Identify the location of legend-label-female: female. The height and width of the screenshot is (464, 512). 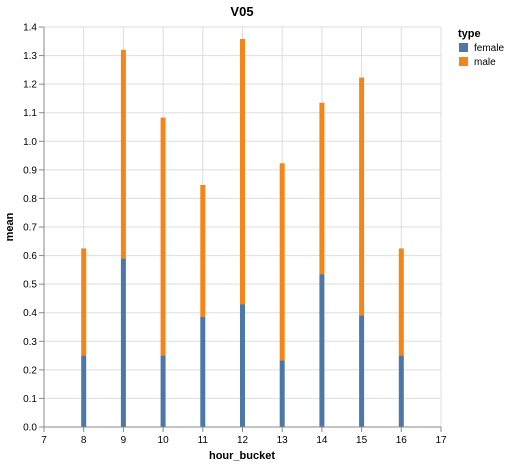
(489, 48).